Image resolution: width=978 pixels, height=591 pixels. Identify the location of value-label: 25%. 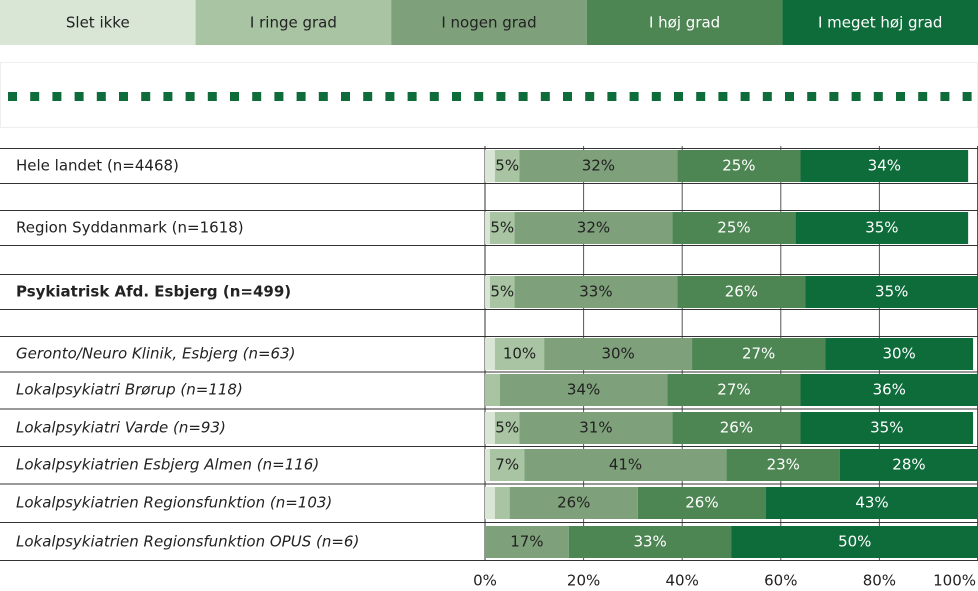
(738, 166).